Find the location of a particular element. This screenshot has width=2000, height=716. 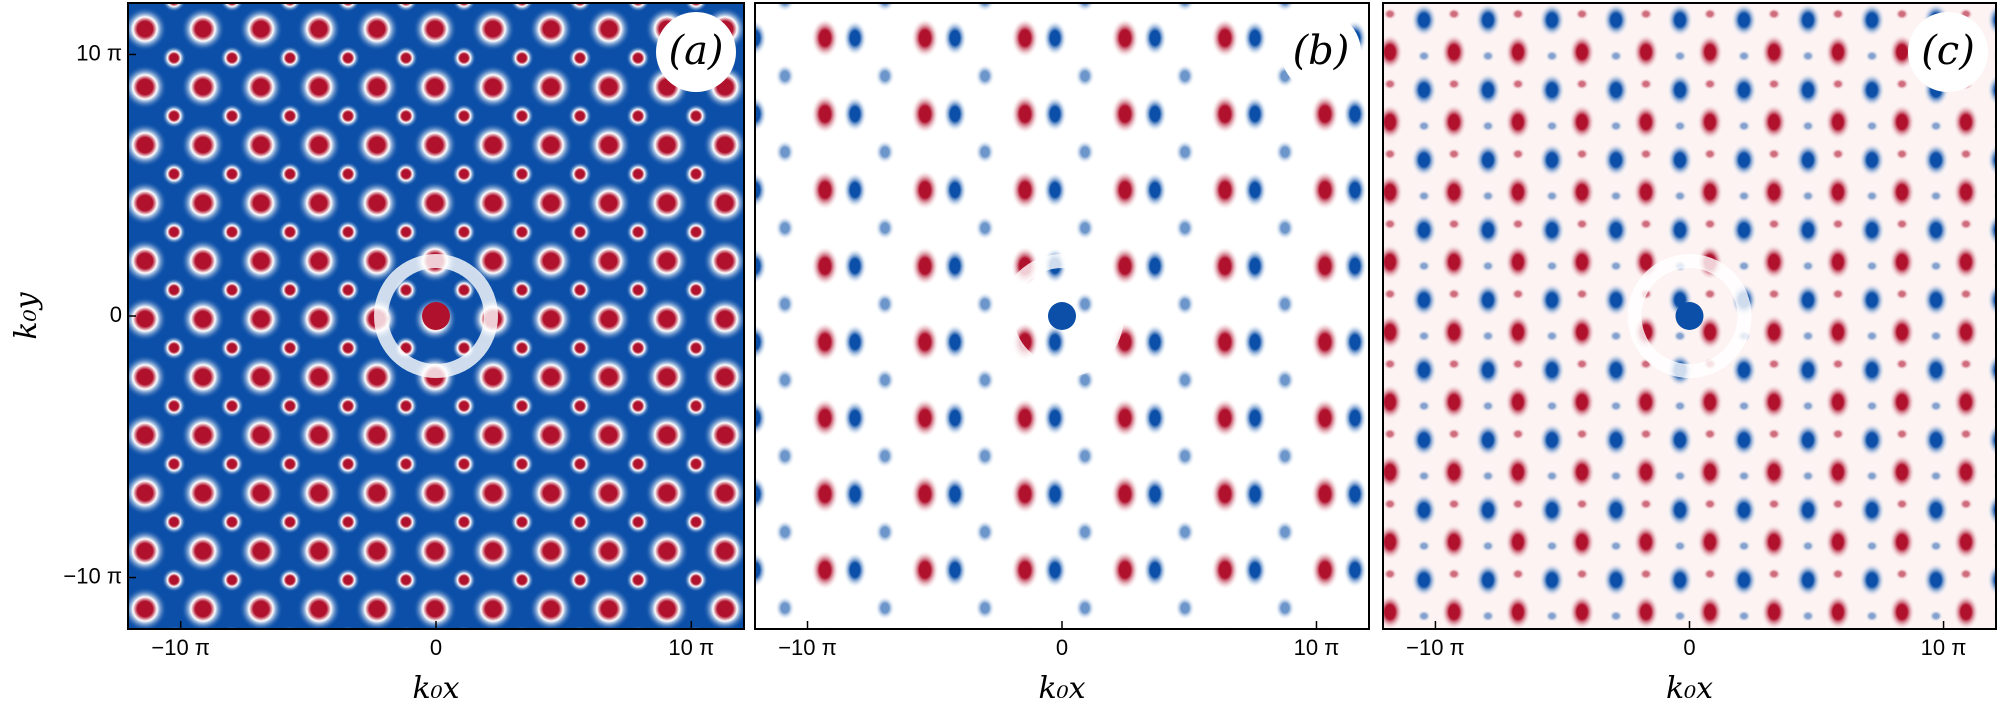

y-tick-label: 10 π is located at coordinates (99, 52).